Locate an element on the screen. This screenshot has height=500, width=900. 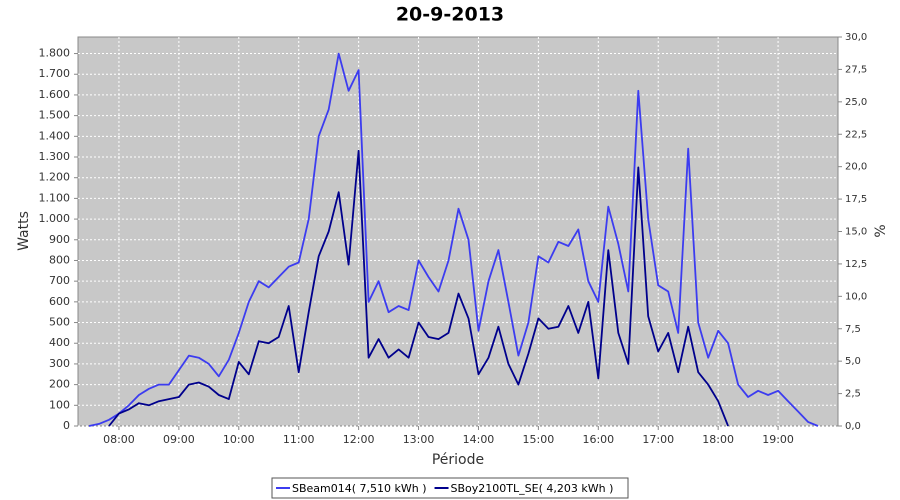
y-tick-label: 1.300 is located at coordinates (55, 156).